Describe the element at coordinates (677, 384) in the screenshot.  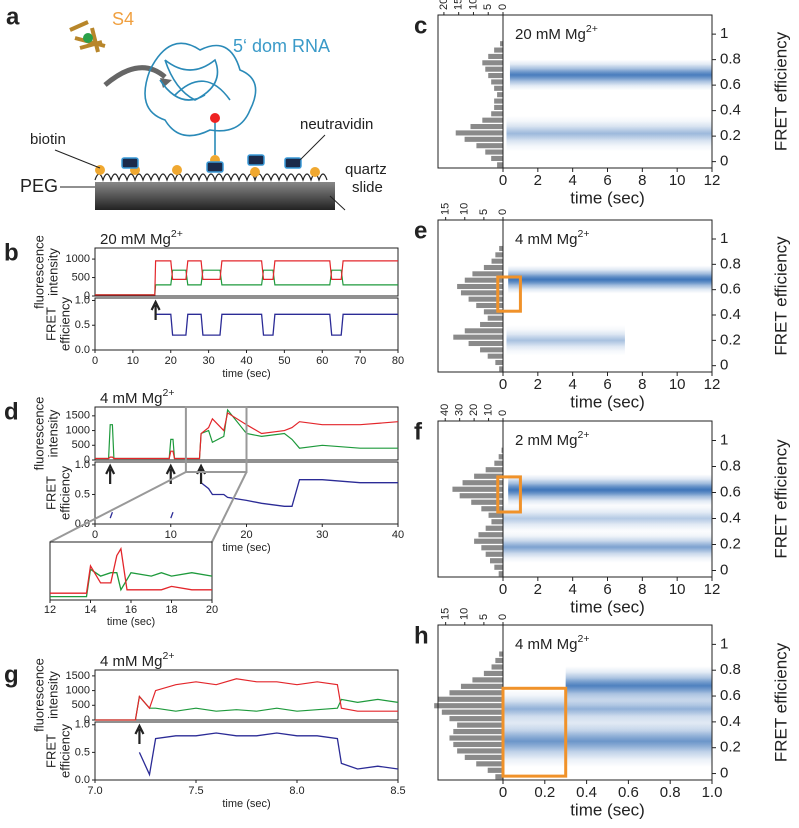
I see `x-tick-label: 10` at that location.